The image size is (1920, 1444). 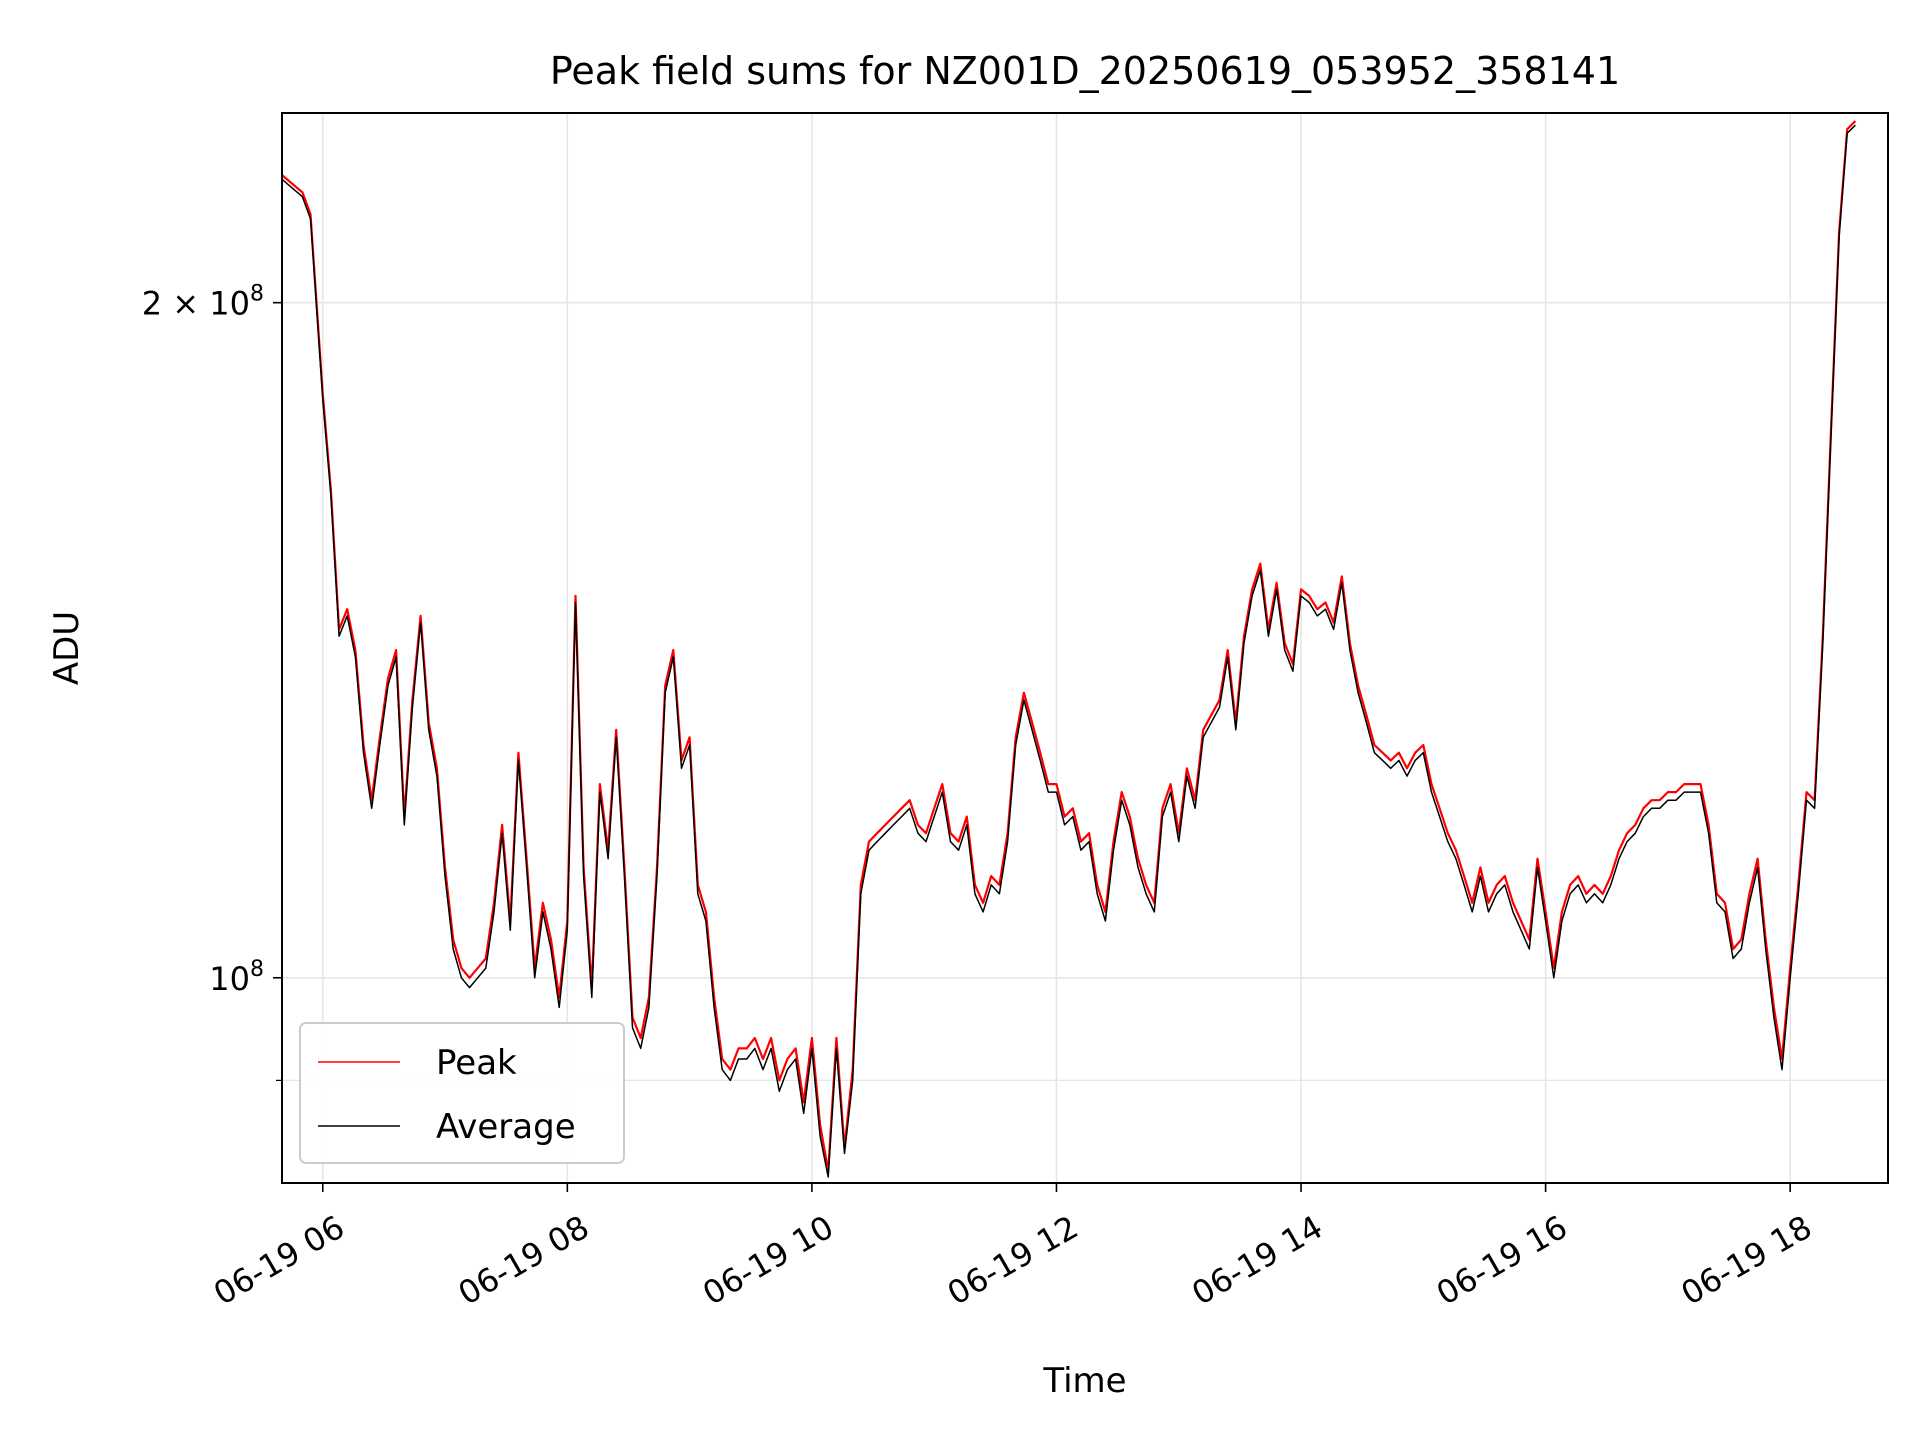 I want to click on legend-box, so click(x=462, y=1093).